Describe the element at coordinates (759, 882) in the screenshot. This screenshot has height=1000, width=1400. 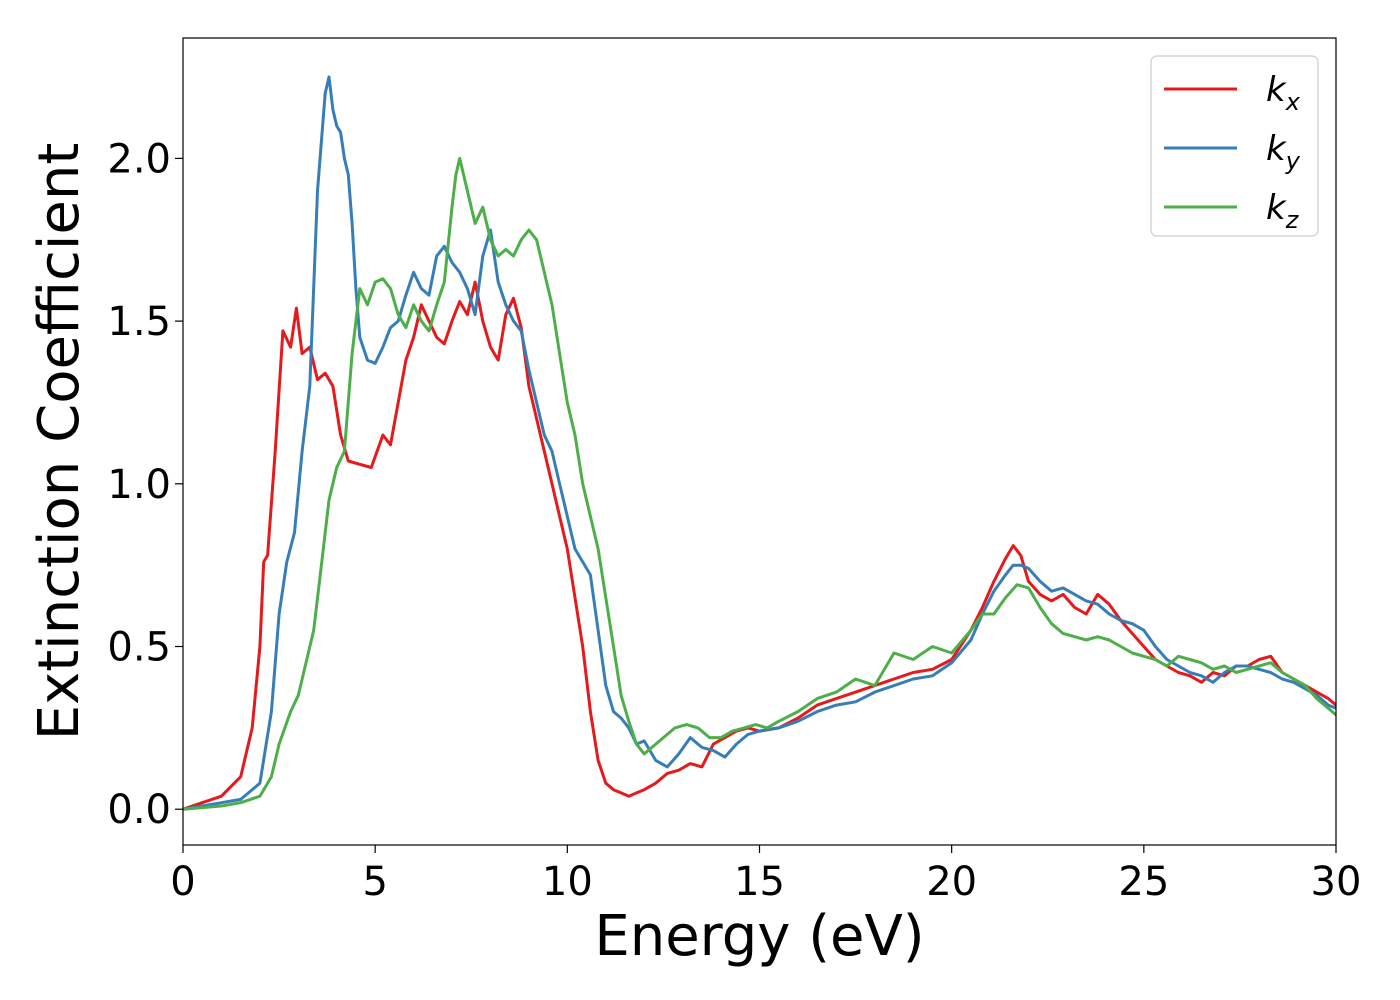
I see `x-tick-label: 15` at that location.